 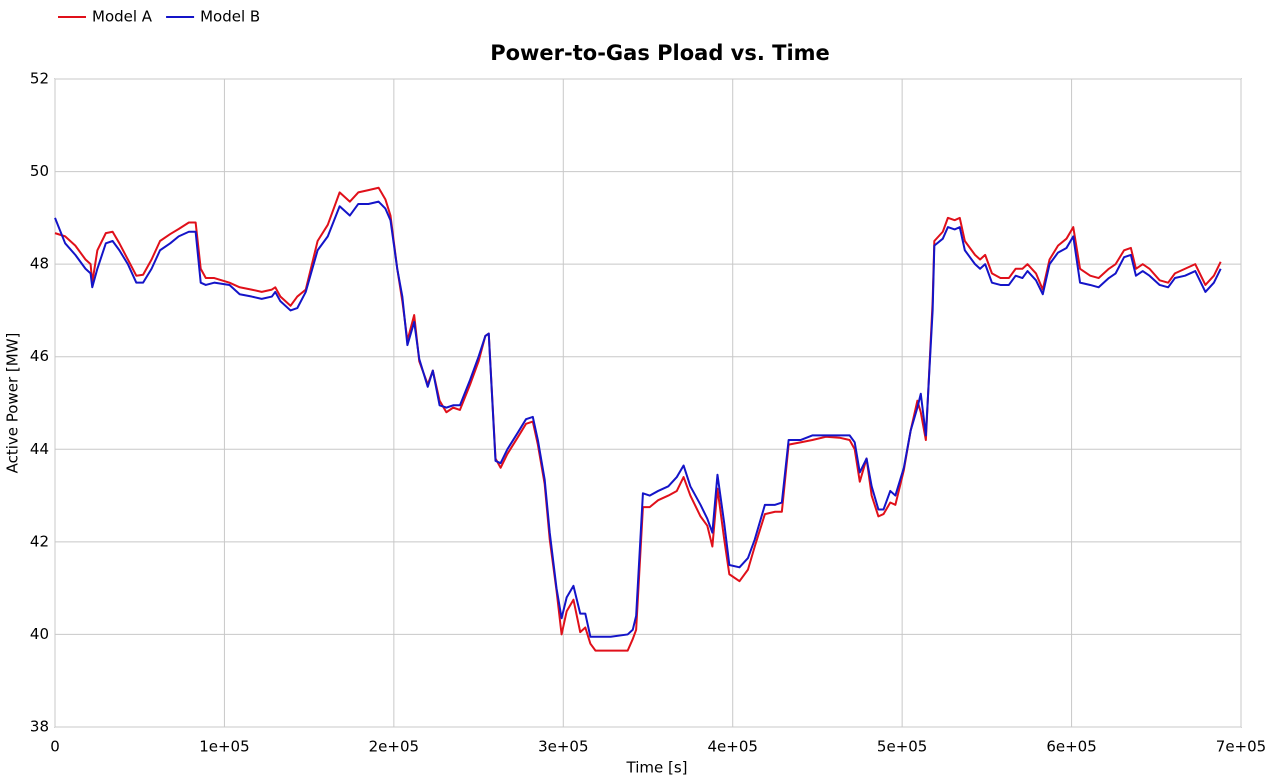 I want to click on y-tick-label: 44, so click(x=39, y=449).